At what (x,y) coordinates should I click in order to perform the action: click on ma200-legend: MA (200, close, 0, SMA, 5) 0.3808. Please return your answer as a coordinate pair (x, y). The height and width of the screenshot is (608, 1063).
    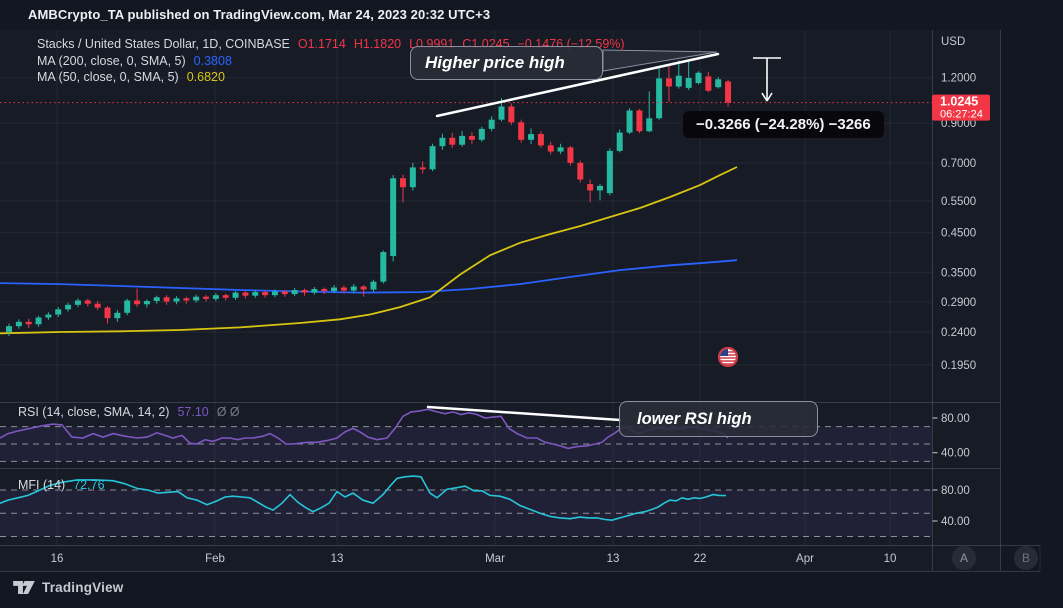
    Looking at the image, I should click on (138, 61).